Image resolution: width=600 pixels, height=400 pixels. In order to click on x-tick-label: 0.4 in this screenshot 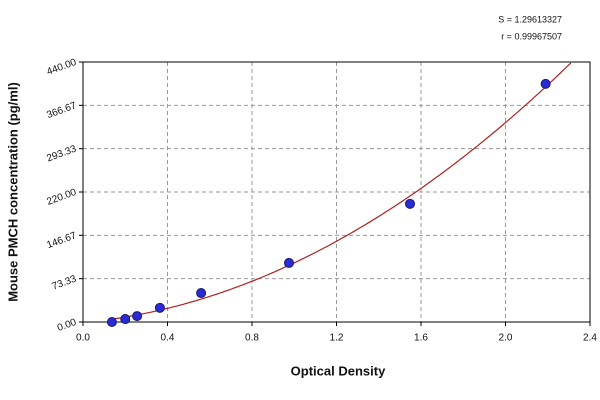, I will do `click(168, 338)`.